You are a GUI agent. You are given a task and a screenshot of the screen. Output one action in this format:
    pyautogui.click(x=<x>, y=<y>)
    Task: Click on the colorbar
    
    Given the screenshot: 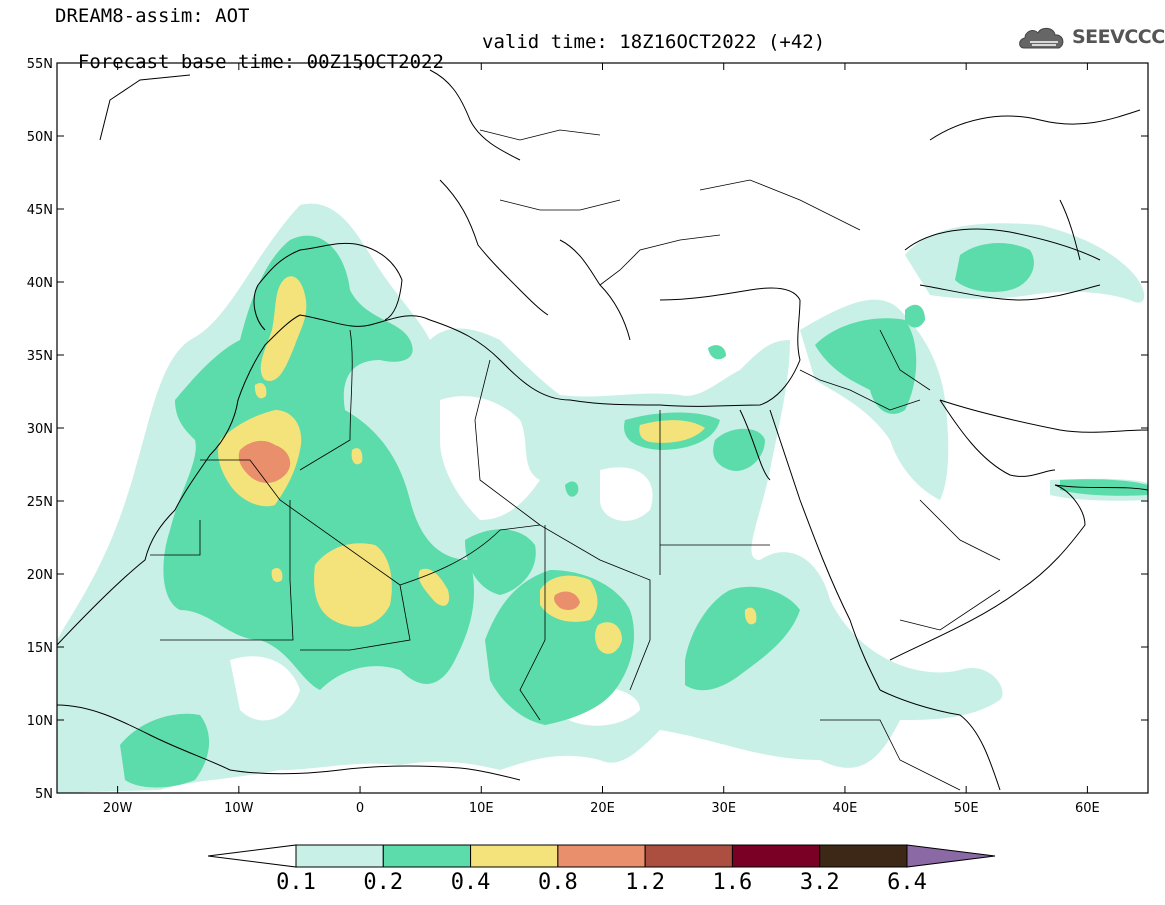 What is the action you would take?
    pyautogui.click(x=601, y=856)
    